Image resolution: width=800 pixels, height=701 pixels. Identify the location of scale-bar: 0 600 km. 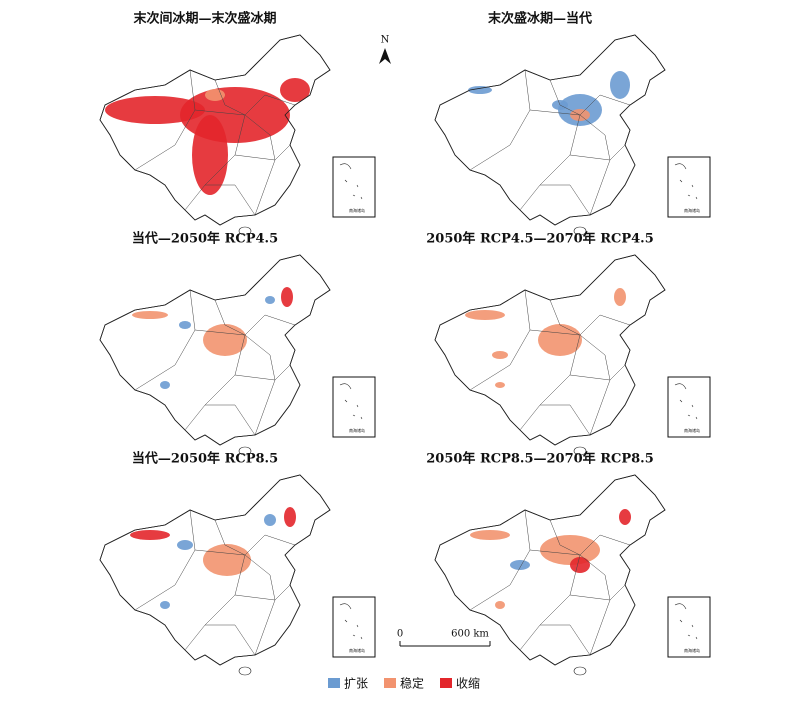
(444, 638).